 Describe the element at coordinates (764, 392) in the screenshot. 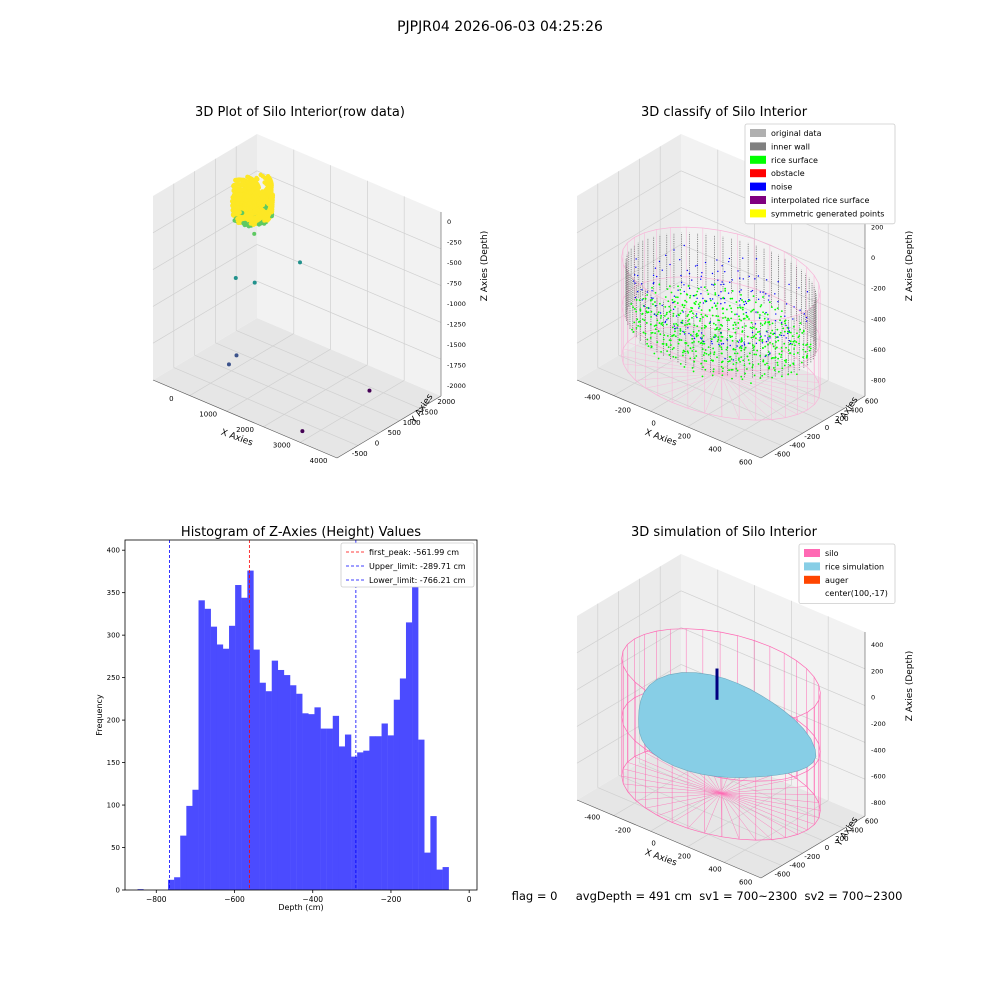

I see `silo-wire-spoke` at that location.